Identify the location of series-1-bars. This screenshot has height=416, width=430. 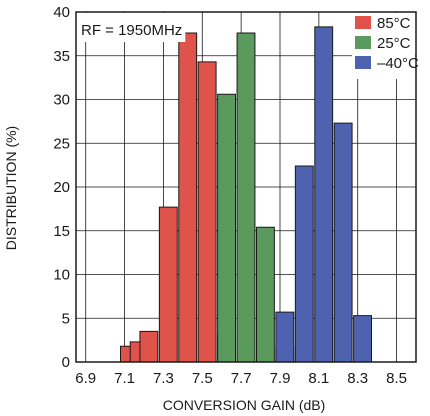
(256, 197).